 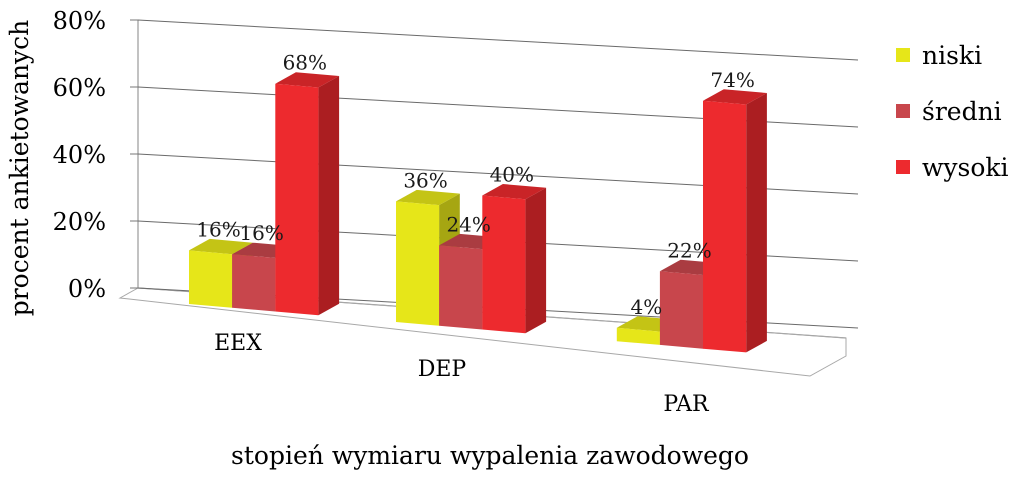 What do you see at coordinates (87, 289) in the screenshot?
I see `y-tick-label: 0%` at bounding box center [87, 289].